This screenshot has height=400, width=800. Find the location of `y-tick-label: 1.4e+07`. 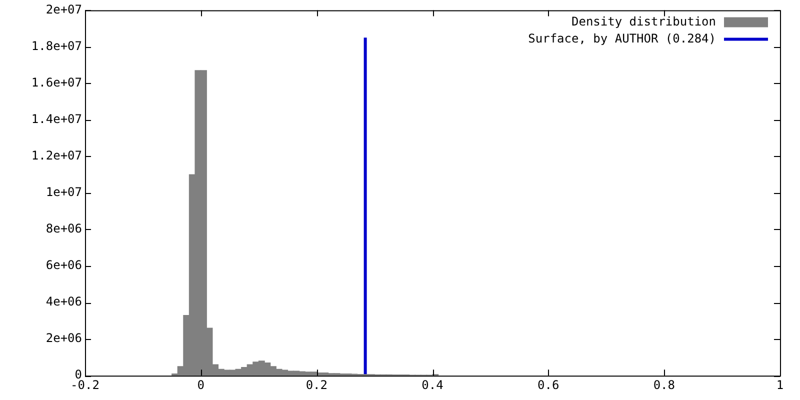

y-tick-label: 1.4e+07 is located at coordinates (56, 119).